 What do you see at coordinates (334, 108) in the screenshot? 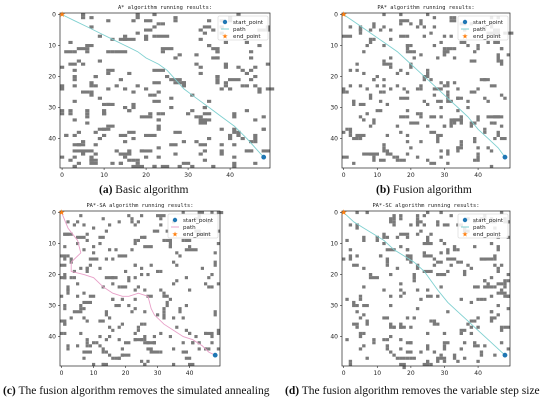
I see `y-tick-label: 30` at bounding box center [334, 108].